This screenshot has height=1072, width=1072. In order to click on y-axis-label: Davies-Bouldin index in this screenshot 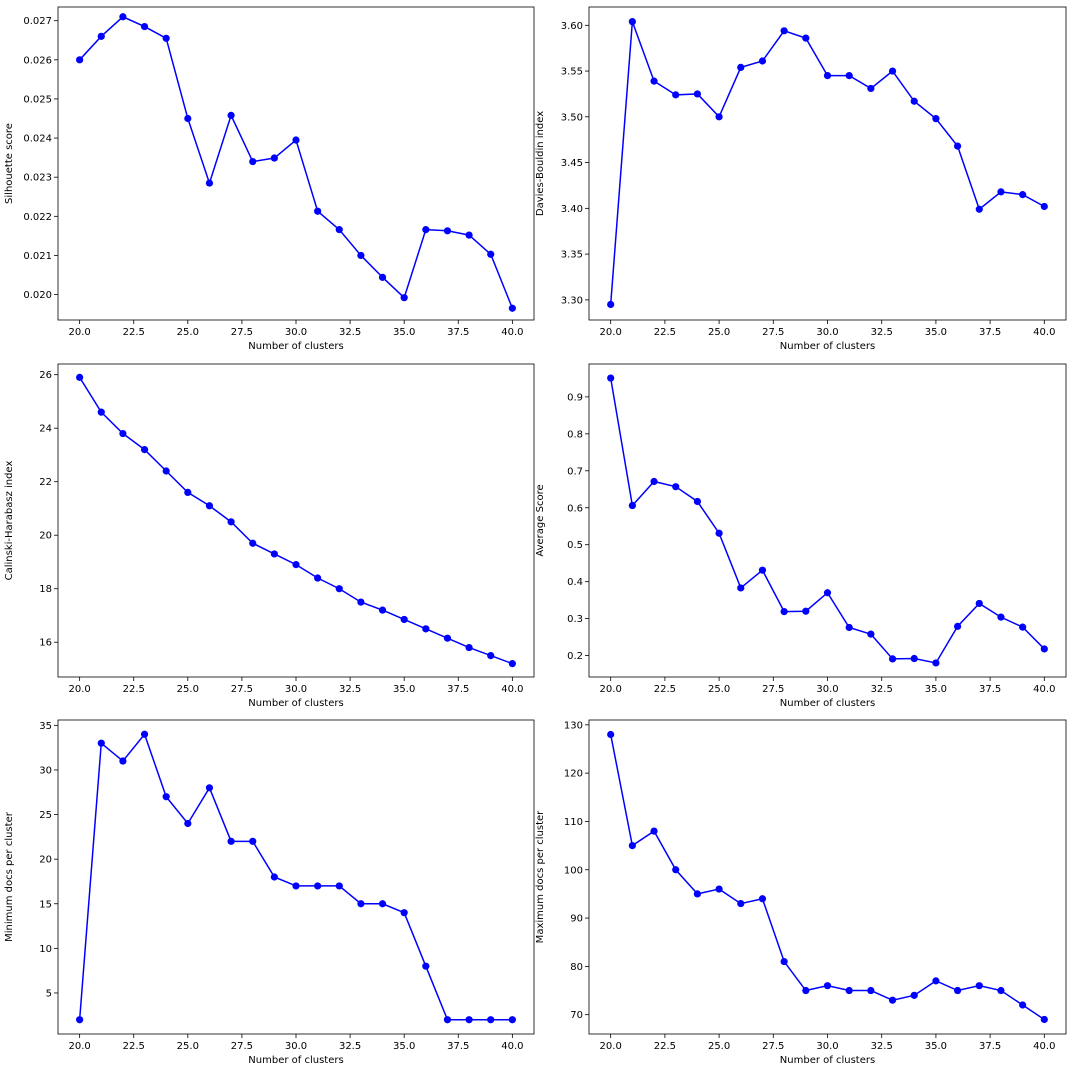, I will do `click(540, 163)`.